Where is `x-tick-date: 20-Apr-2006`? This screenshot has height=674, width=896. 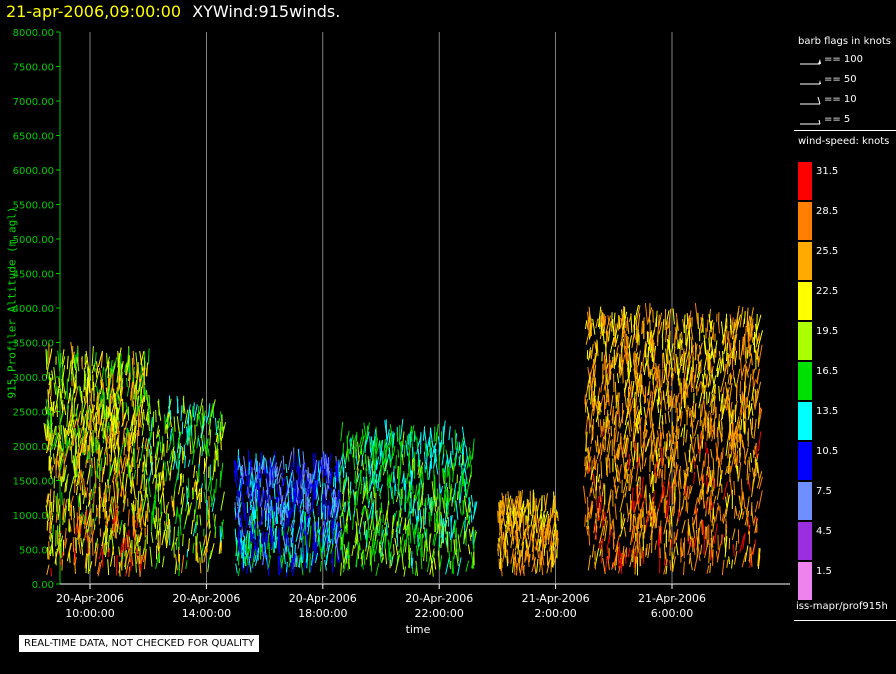 x-tick-date: 20-Apr-2006 is located at coordinates (323, 598).